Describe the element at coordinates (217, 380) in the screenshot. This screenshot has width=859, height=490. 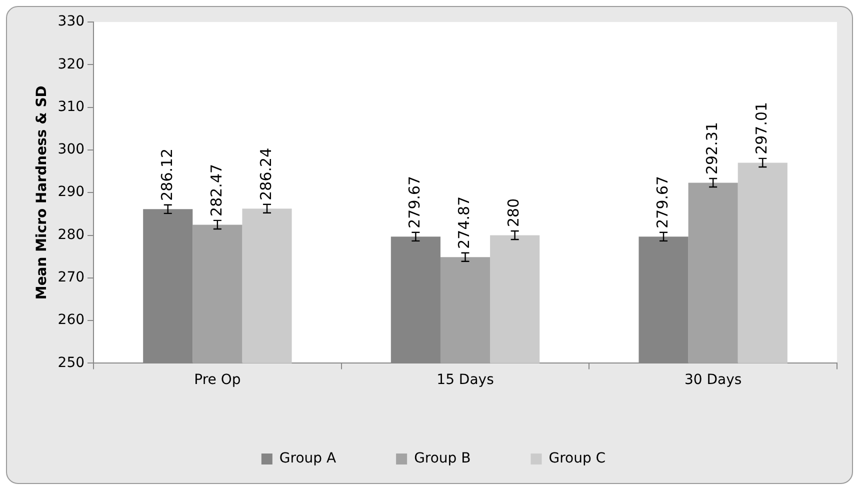
I see `x-tick-label: Pre Op` at that location.